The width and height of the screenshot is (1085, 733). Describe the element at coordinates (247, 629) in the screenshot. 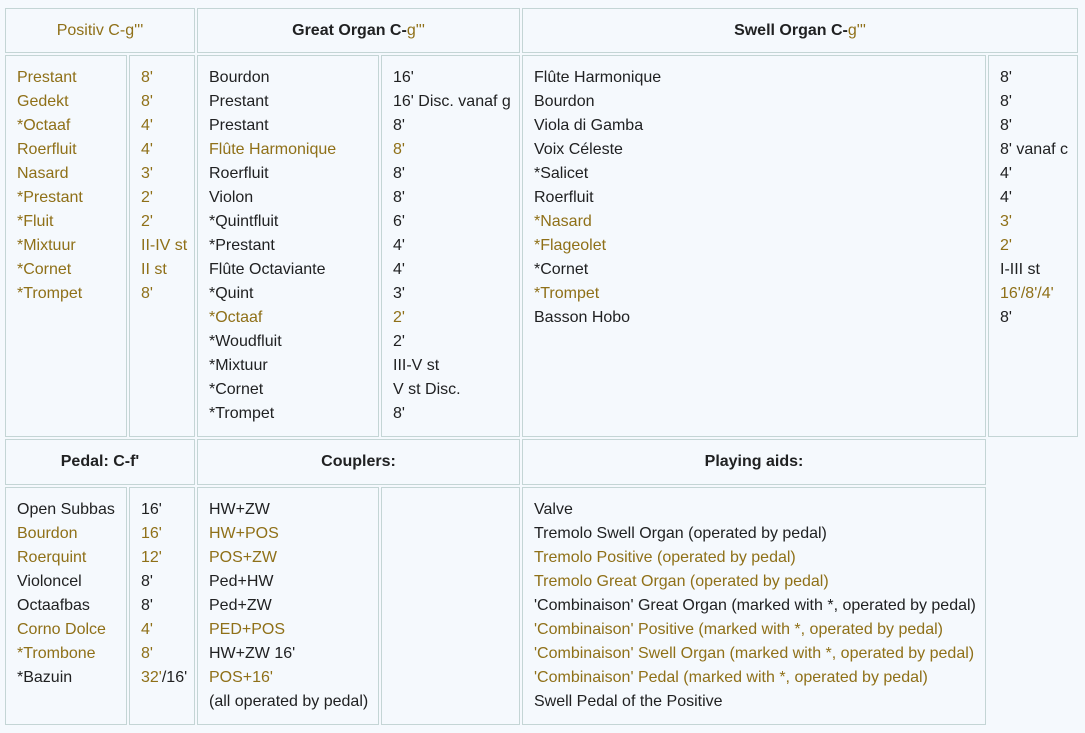

I see `list-item: PED+POS` at that location.